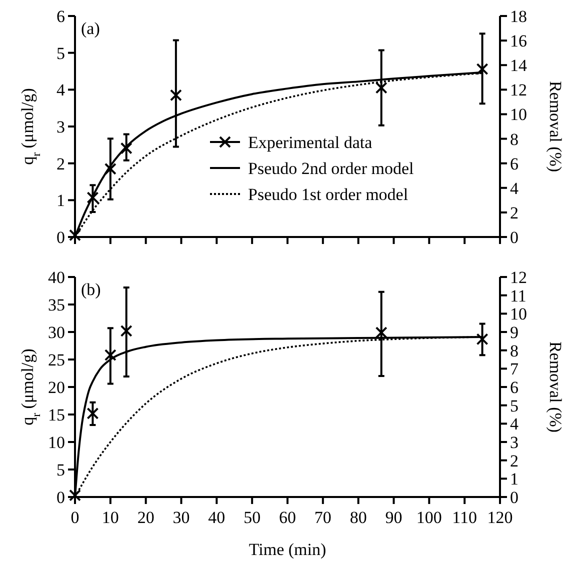  I want to click on legend-label: Experimental data, so click(310, 142).